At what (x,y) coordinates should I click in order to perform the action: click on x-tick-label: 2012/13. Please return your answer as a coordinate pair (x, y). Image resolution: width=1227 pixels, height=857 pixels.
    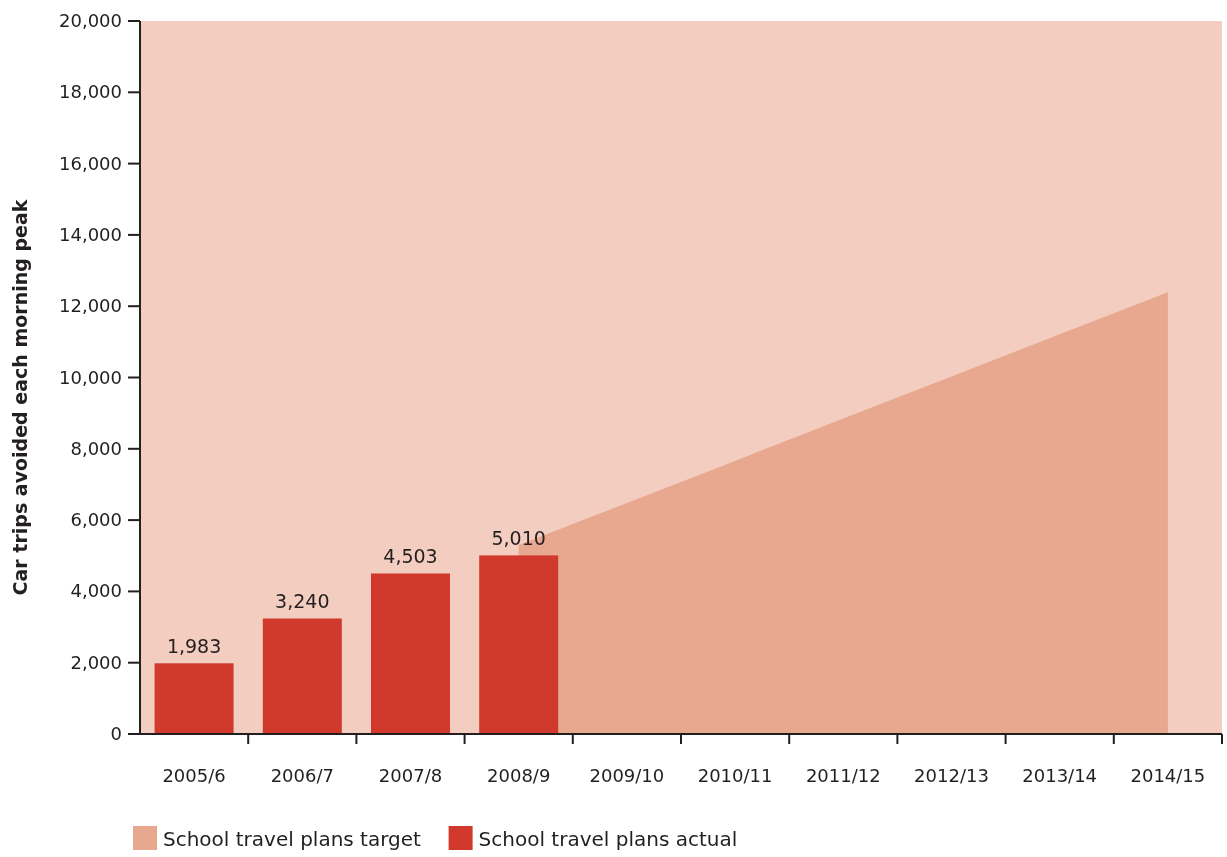
    Looking at the image, I should click on (951, 775).